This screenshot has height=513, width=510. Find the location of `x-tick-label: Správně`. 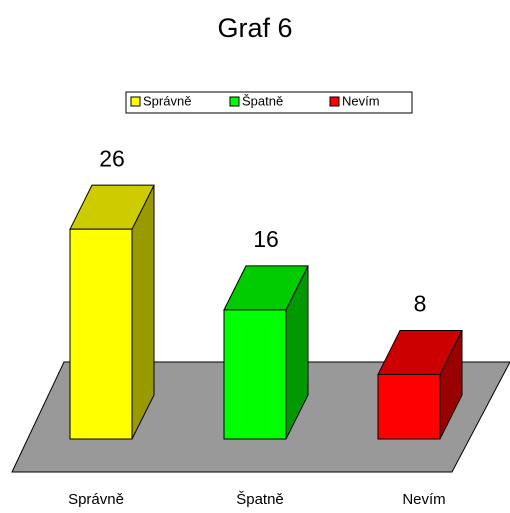

x-tick-label: Správně is located at coordinates (96, 499).